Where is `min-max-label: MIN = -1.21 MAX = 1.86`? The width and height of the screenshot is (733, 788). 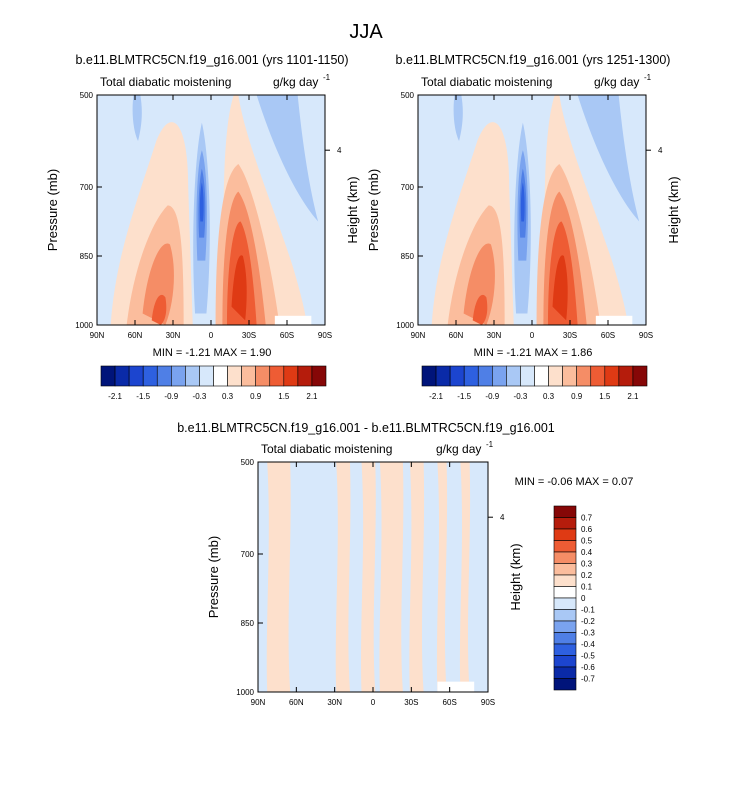 min-max-label: MIN = -1.21 MAX = 1.86 is located at coordinates (533, 353).